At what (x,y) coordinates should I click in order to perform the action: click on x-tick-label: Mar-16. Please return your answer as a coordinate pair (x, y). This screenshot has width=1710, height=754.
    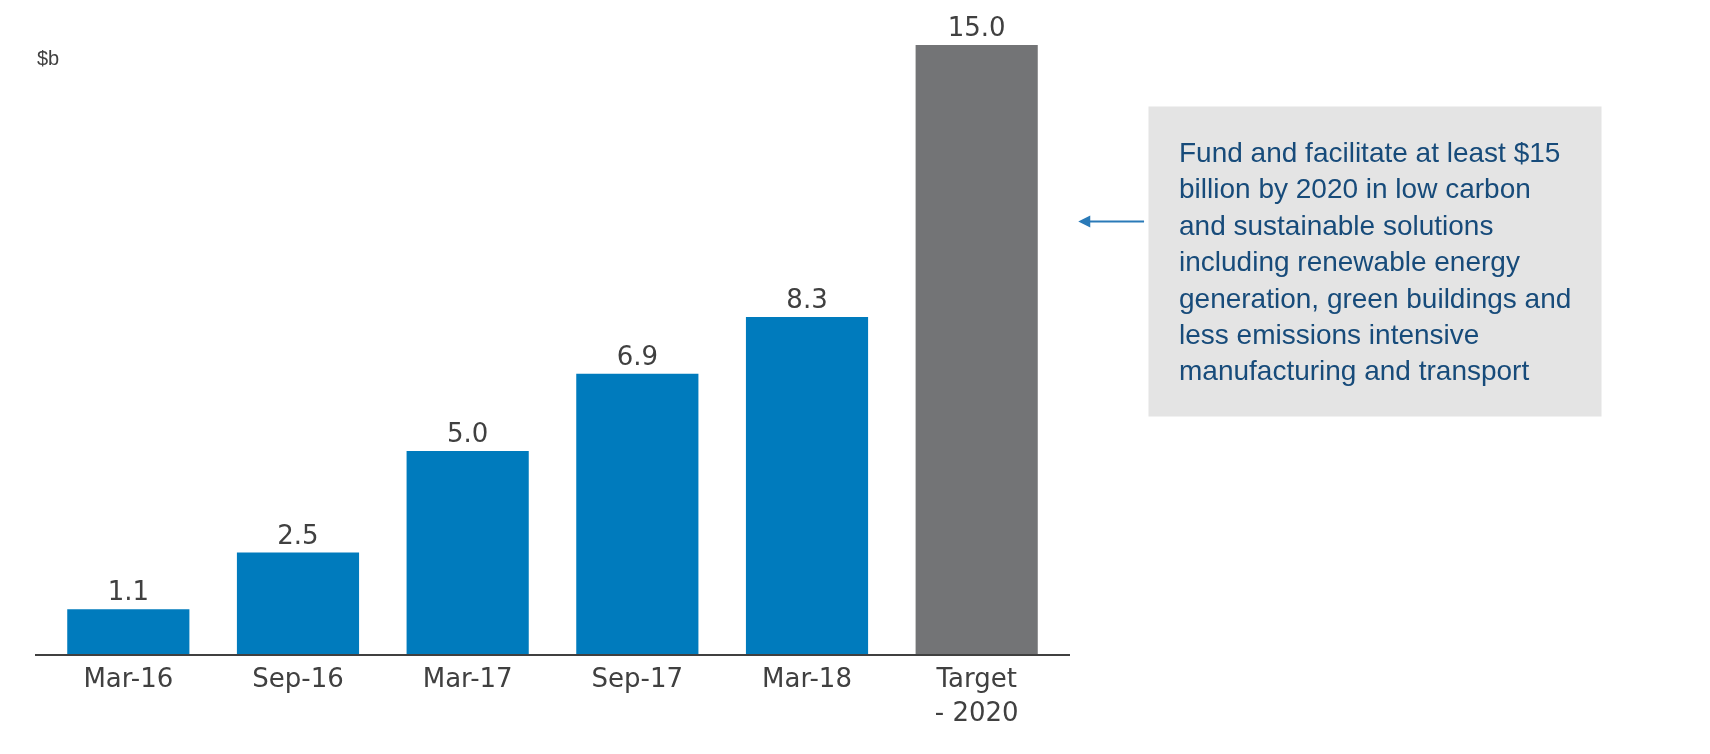
    Looking at the image, I should click on (128, 677).